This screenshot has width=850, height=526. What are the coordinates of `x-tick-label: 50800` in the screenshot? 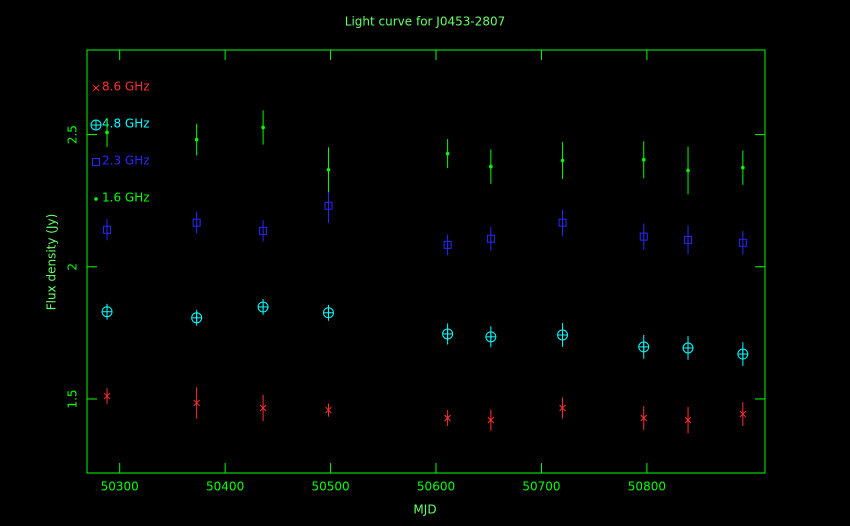 It's located at (647, 487).